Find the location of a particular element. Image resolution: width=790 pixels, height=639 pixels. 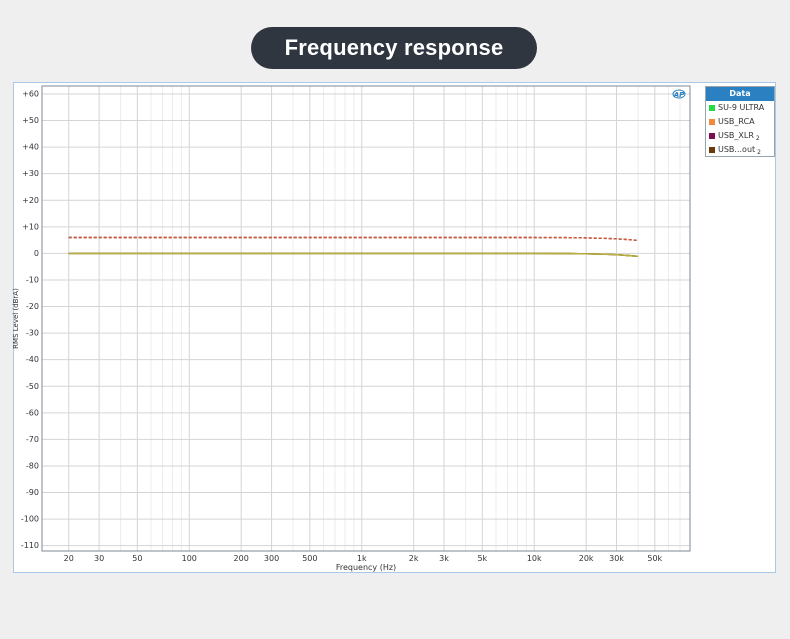

y-tick-label: -90 is located at coordinates (32, 492).